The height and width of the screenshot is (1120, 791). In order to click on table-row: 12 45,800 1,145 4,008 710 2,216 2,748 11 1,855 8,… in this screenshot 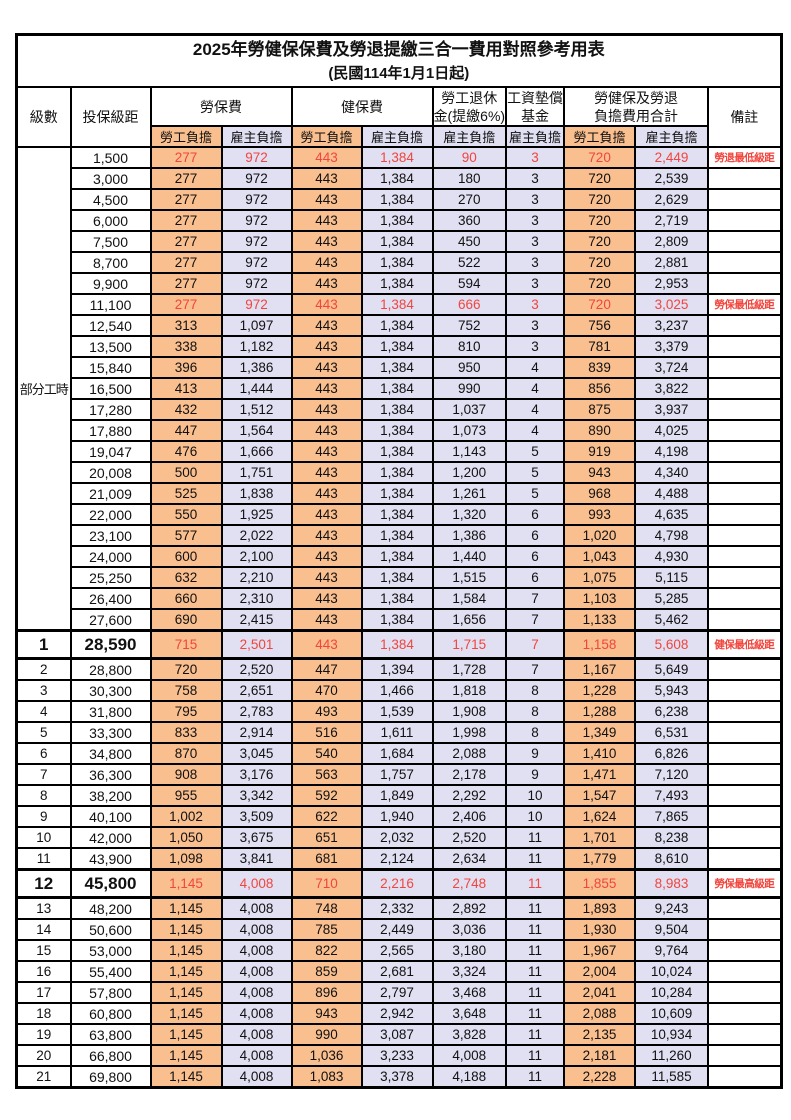, I will do `click(399, 883)`.